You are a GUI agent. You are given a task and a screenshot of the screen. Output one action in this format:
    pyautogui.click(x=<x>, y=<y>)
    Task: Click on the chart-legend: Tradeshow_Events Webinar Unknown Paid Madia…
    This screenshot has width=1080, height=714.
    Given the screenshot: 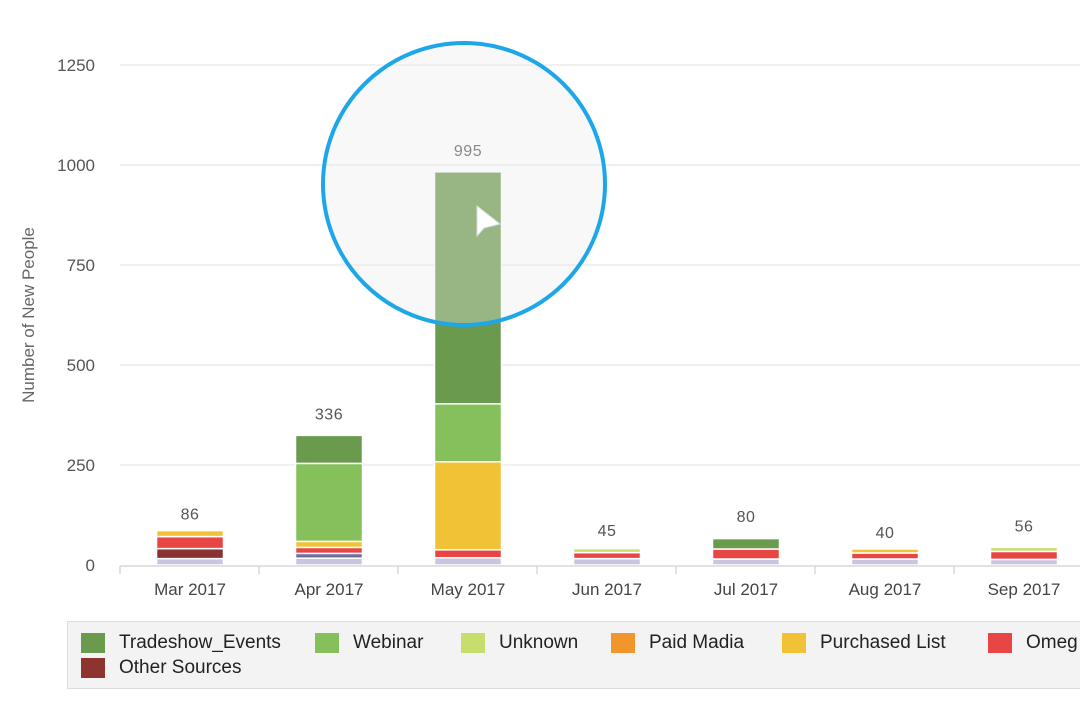 What is the action you would take?
    pyautogui.click(x=573, y=655)
    